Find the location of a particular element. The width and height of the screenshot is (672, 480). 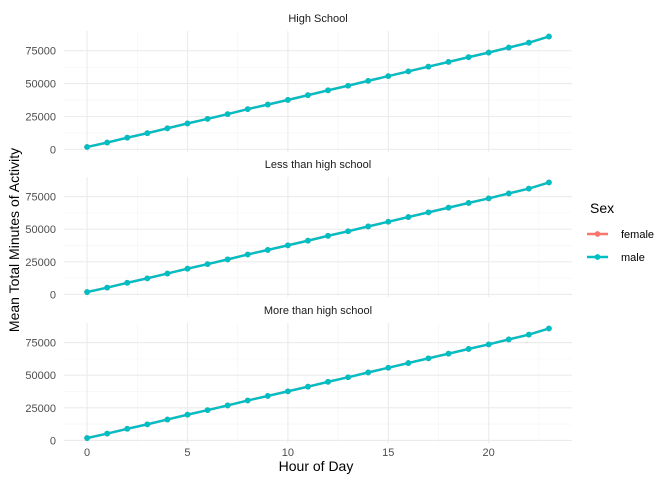

x-tick-label: 0 is located at coordinates (87, 453).